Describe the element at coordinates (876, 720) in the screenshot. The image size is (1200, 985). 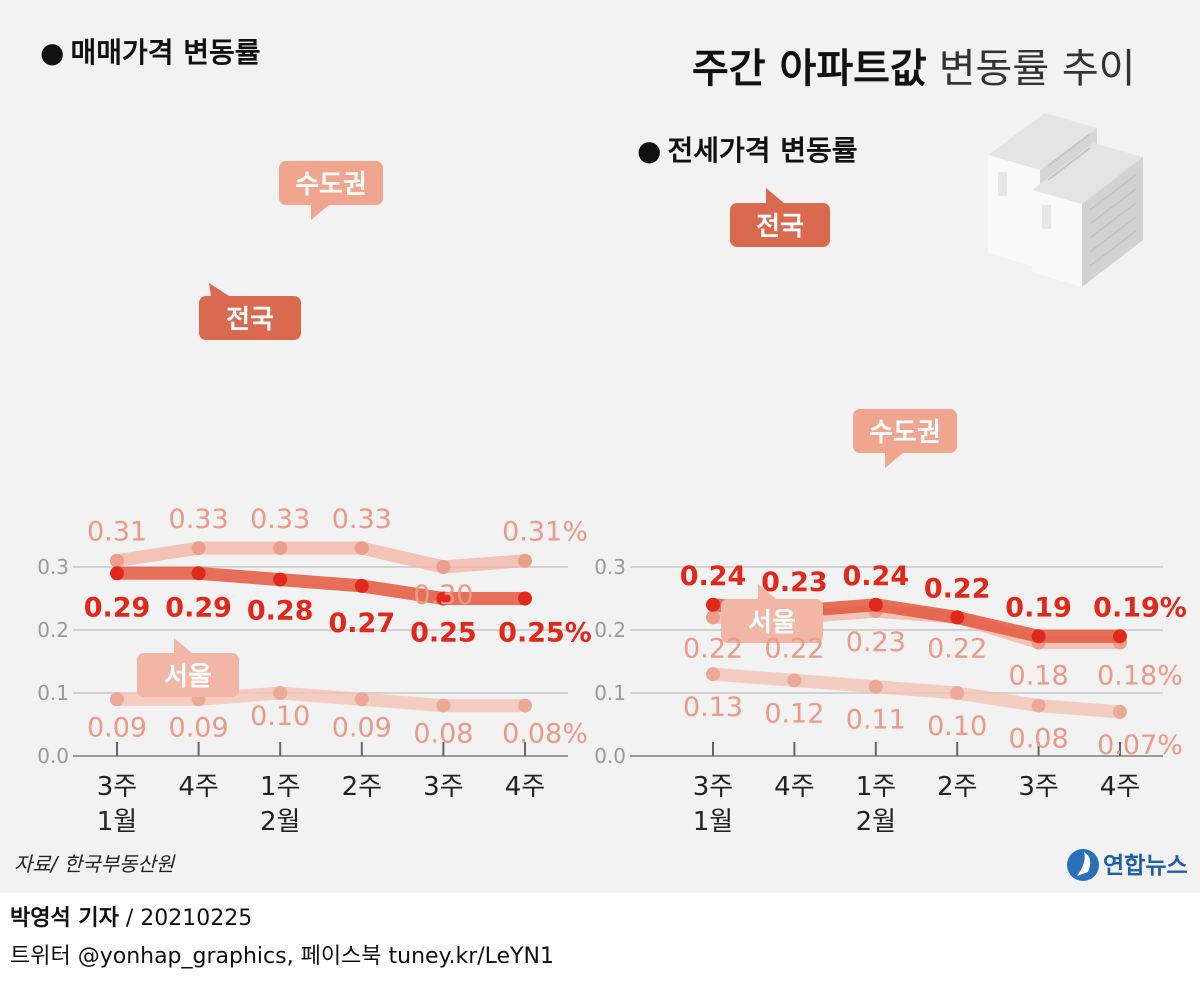
I see `data-label: 0.11` at that location.